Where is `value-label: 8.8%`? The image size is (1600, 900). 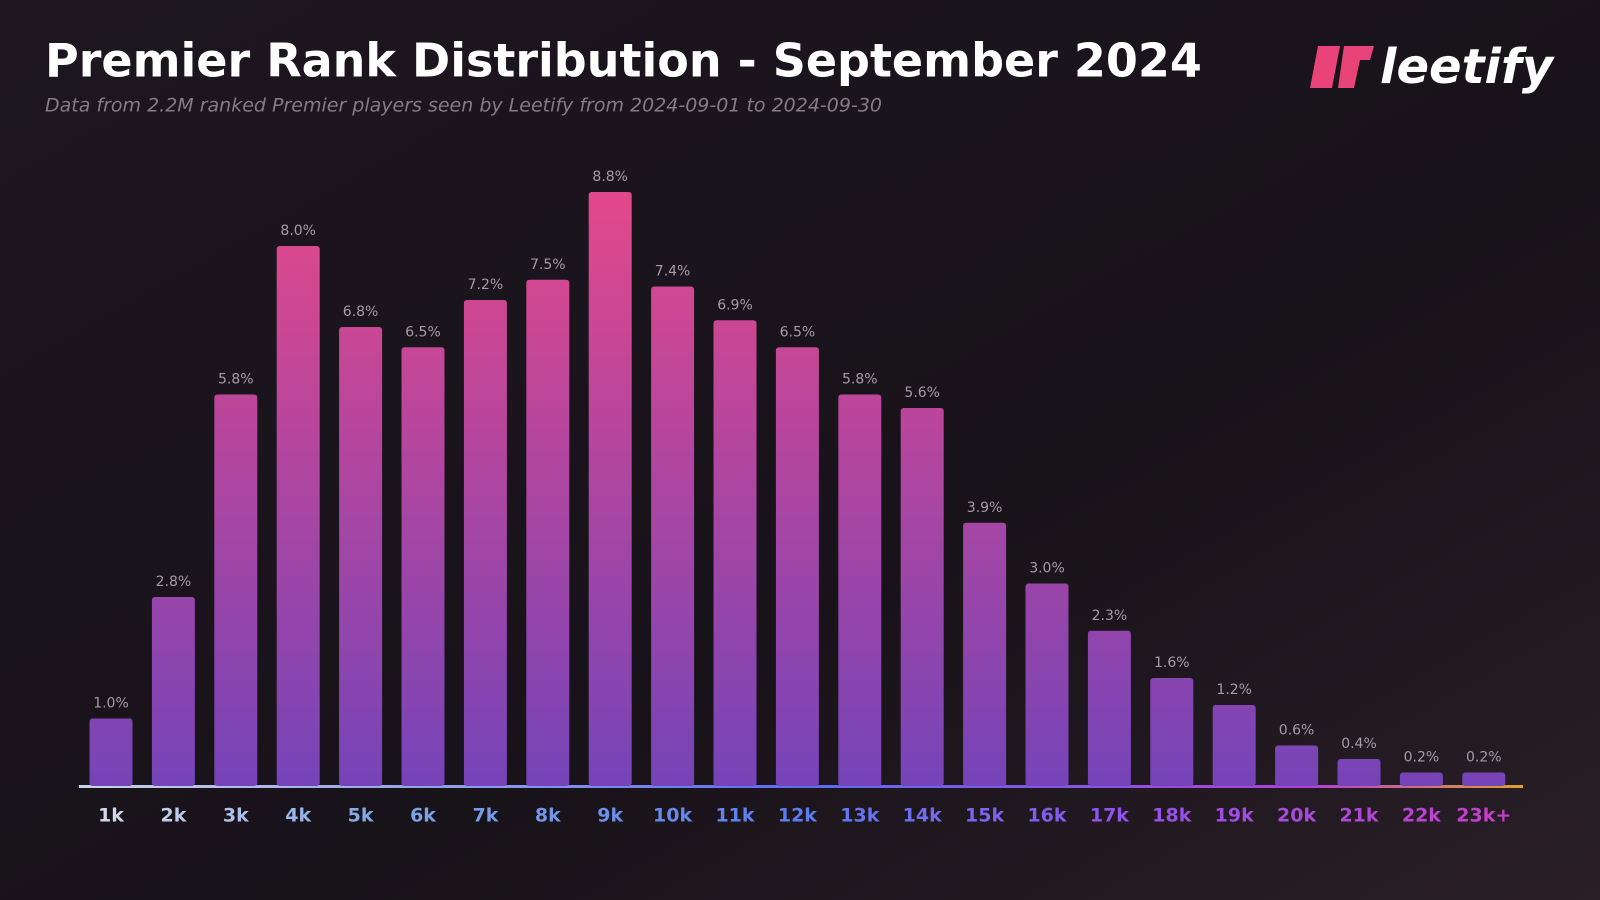
value-label: 8.8% is located at coordinates (610, 177).